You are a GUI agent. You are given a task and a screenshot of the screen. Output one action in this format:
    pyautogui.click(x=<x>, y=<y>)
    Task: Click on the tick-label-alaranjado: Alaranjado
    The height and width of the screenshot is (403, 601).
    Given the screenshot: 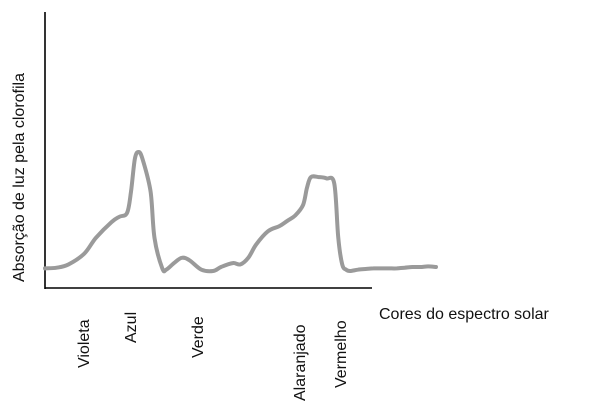 What is the action you would take?
    pyautogui.click(x=300, y=362)
    